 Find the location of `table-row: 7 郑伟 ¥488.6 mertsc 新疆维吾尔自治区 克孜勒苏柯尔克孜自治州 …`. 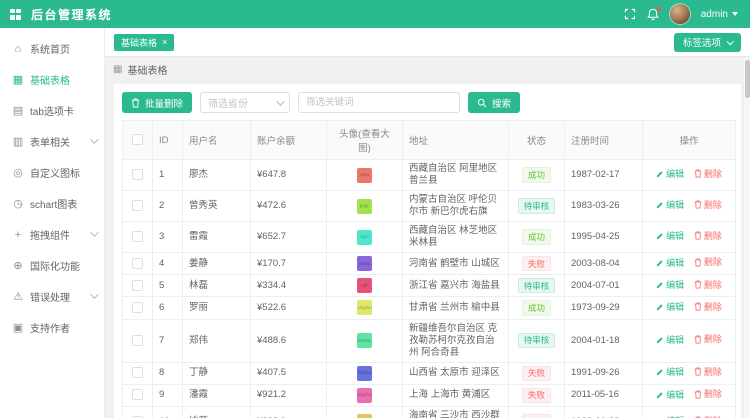

table-row: 7 郑伟 ¥488.6 mertsc 新疆维吾尔自治区 克孜勒苏柯尔克孜自治州 … is located at coordinates (429, 340).